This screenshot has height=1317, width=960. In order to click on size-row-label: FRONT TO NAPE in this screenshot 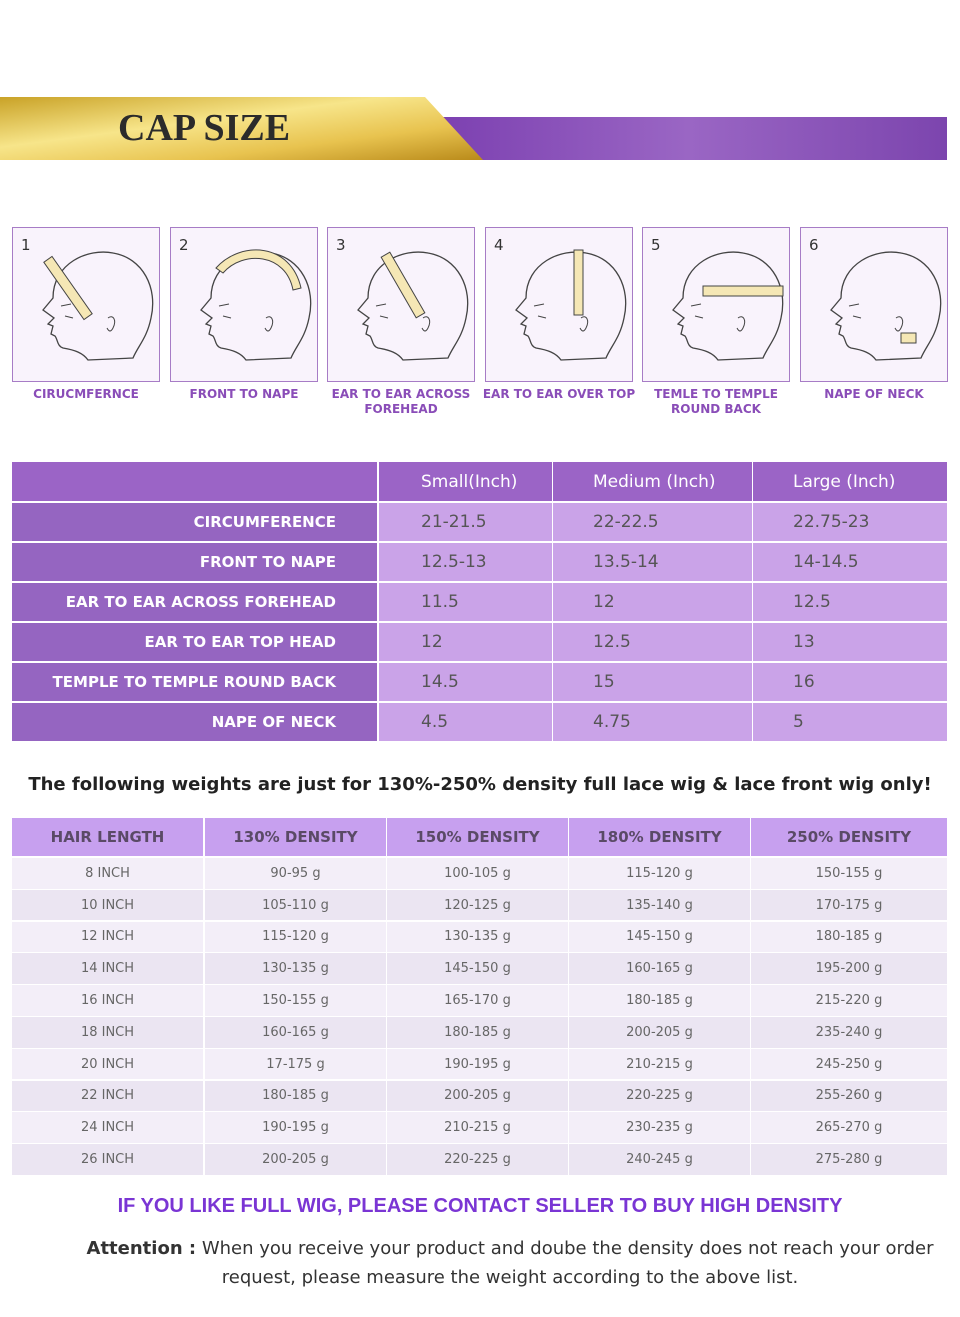, I will do `click(194, 562)`.